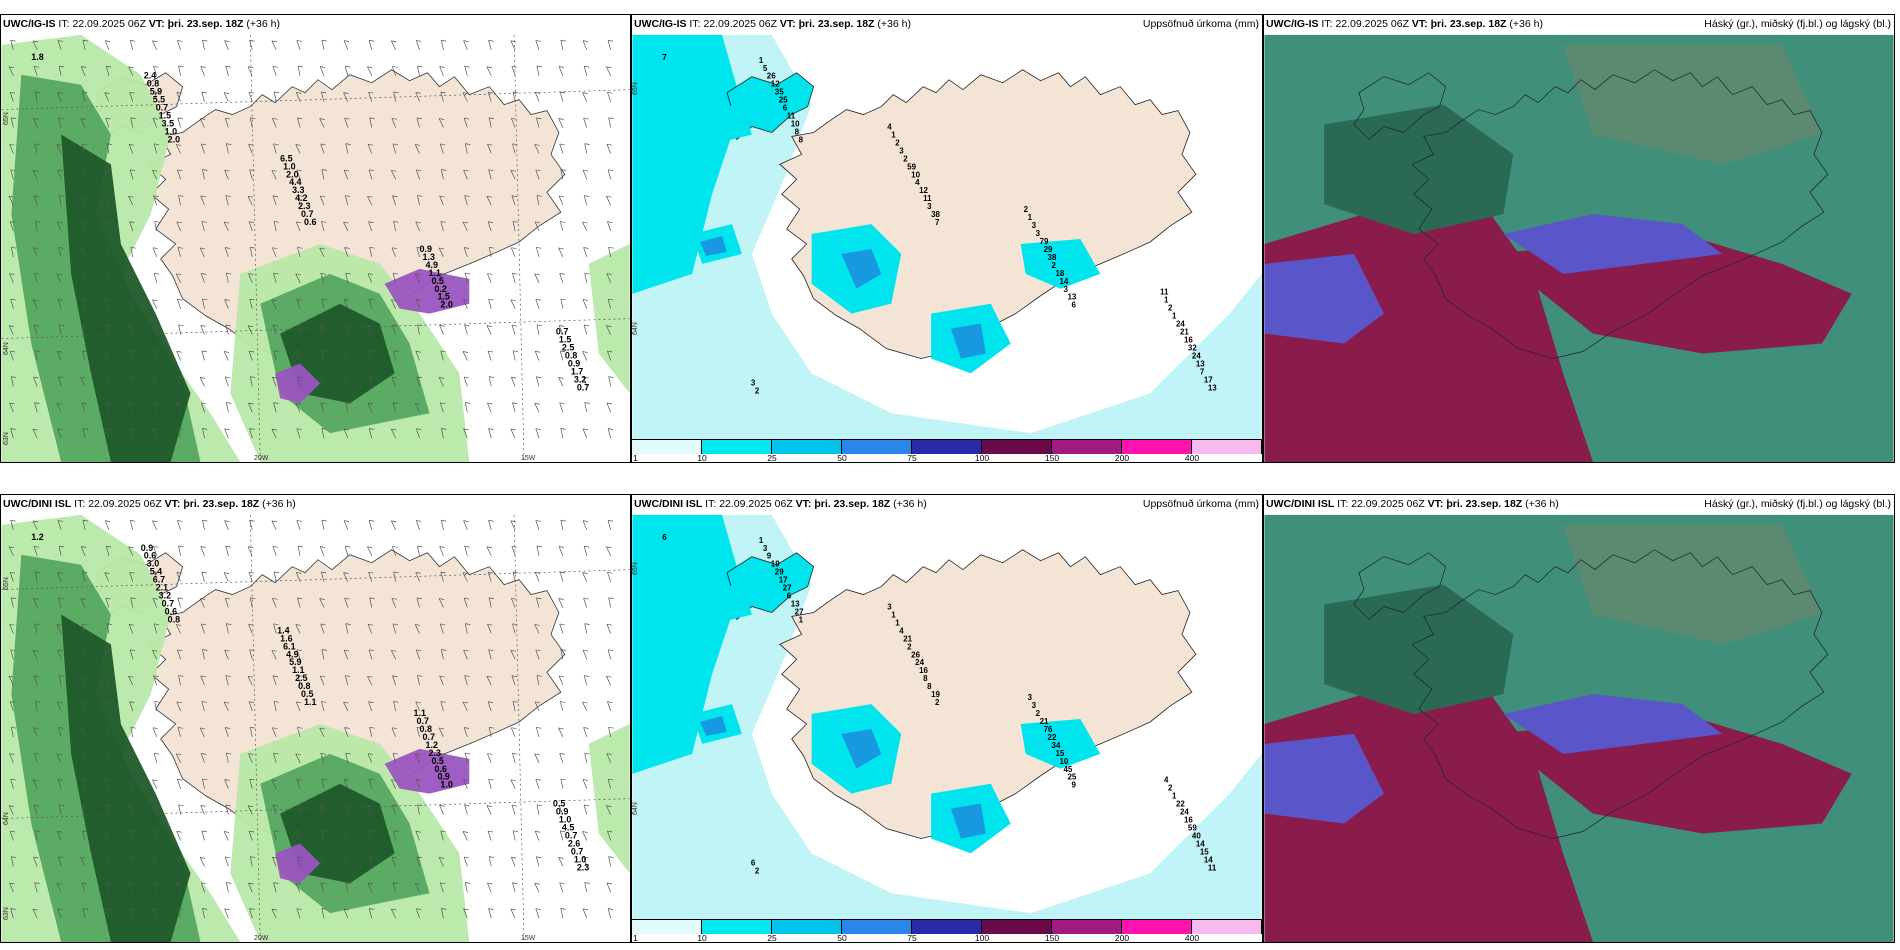  What do you see at coordinates (1692, 584) in the screenshot?
I see `high-cloud-area` at bounding box center [1692, 584].